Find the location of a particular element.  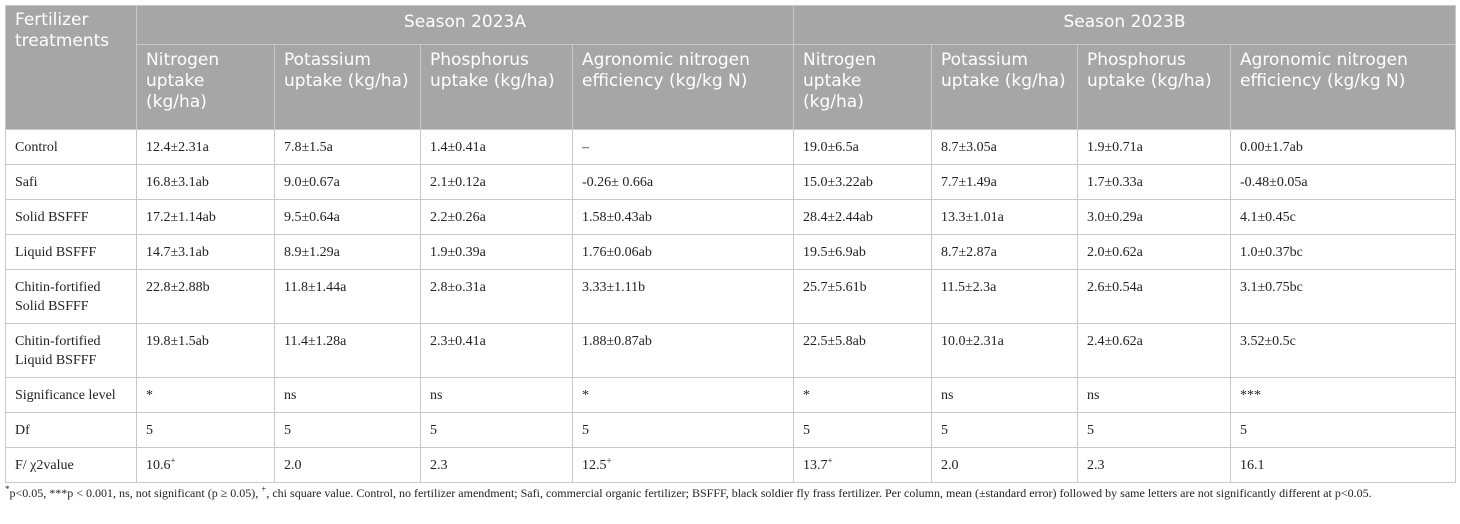

table-cell: 2.0 is located at coordinates (1004, 465).